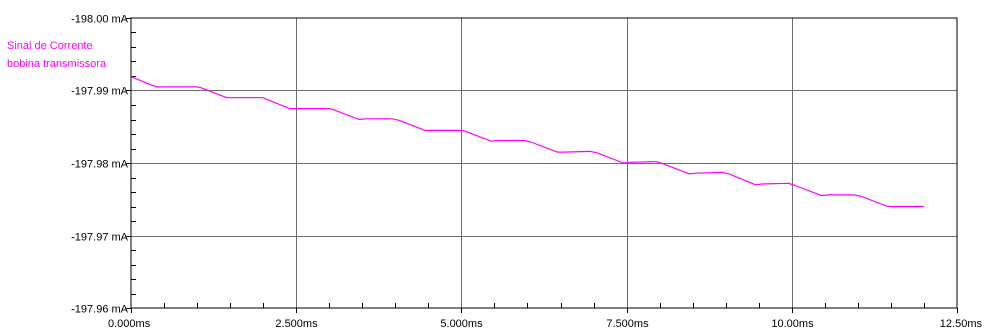 The height and width of the screenshot is (332, 984). What do you see at coordinates (961, 324) in the screenshot?
I see `x-tick-label: 12.50ms` at bounding box center [961, 324].